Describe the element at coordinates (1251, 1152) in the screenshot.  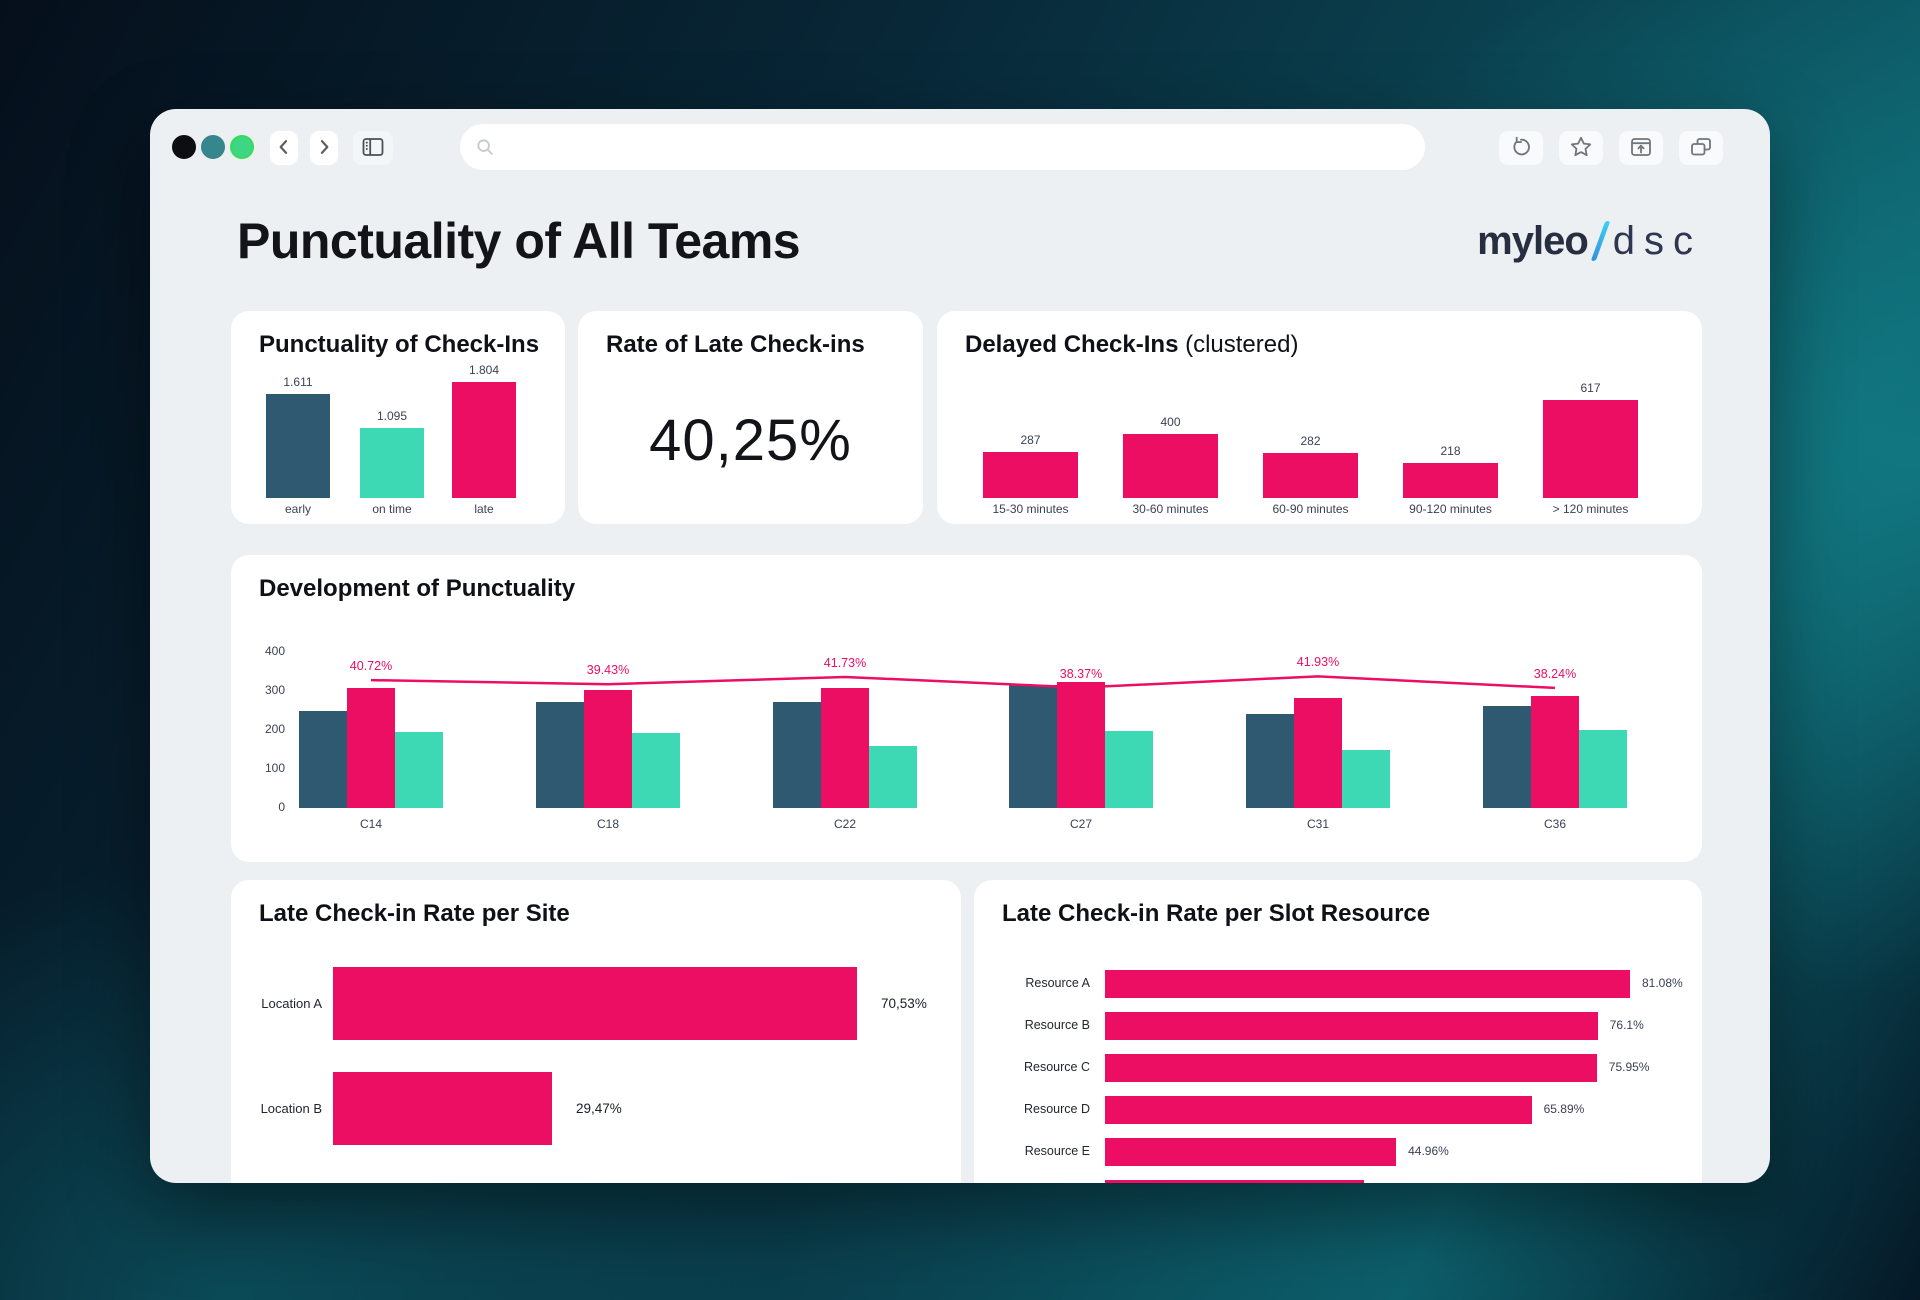
I see `bar-resource-e` at that location.